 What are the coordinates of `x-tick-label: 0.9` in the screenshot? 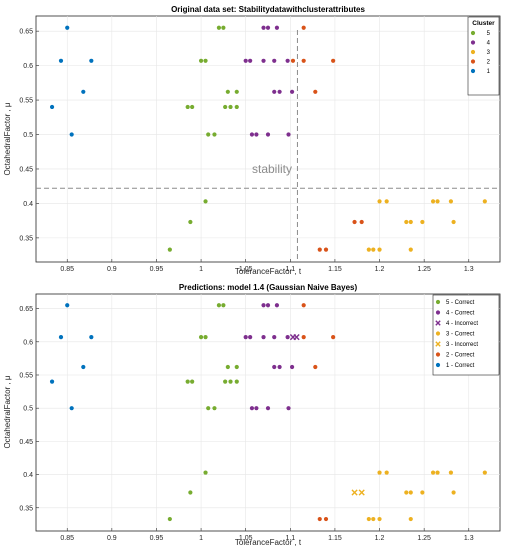 It's located at (112, 269).